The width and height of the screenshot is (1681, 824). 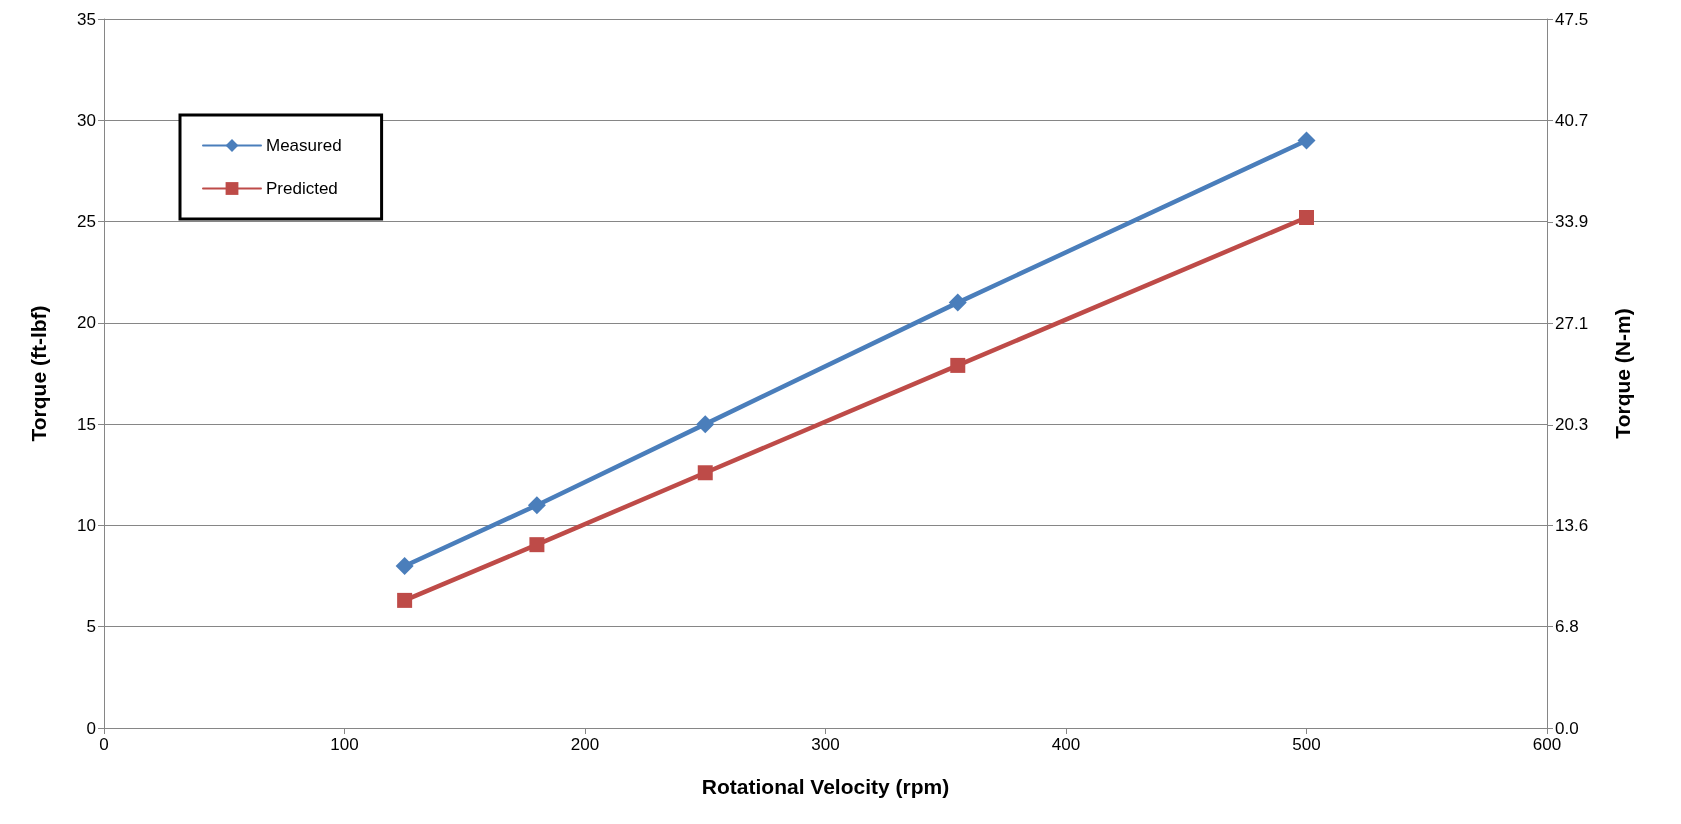 What do you see at coordinates (86, 323) in the screenshot?
I see `y-tick-label: 20` at bounding box center [86, 323].